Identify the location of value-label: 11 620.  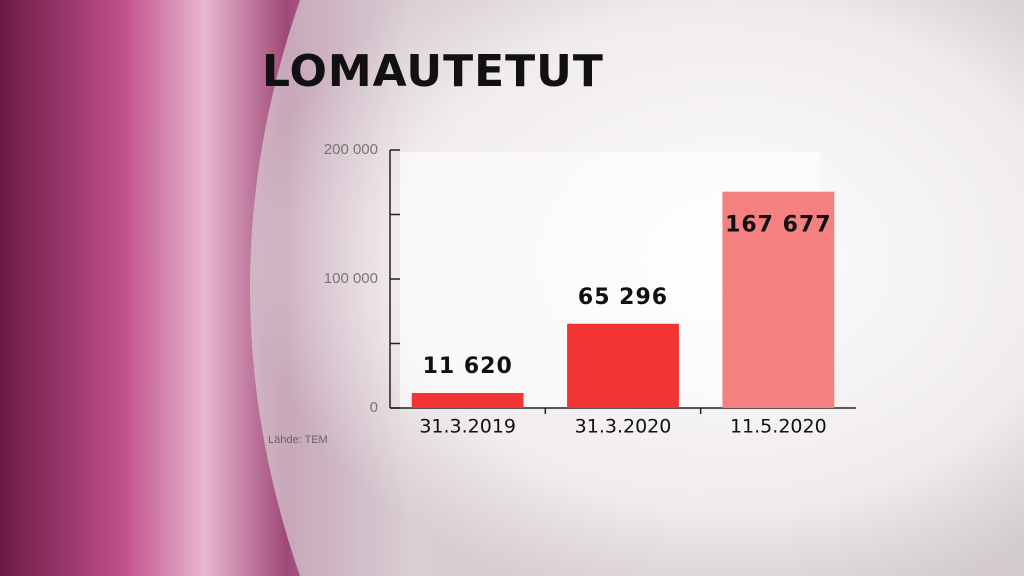
(468, 366).